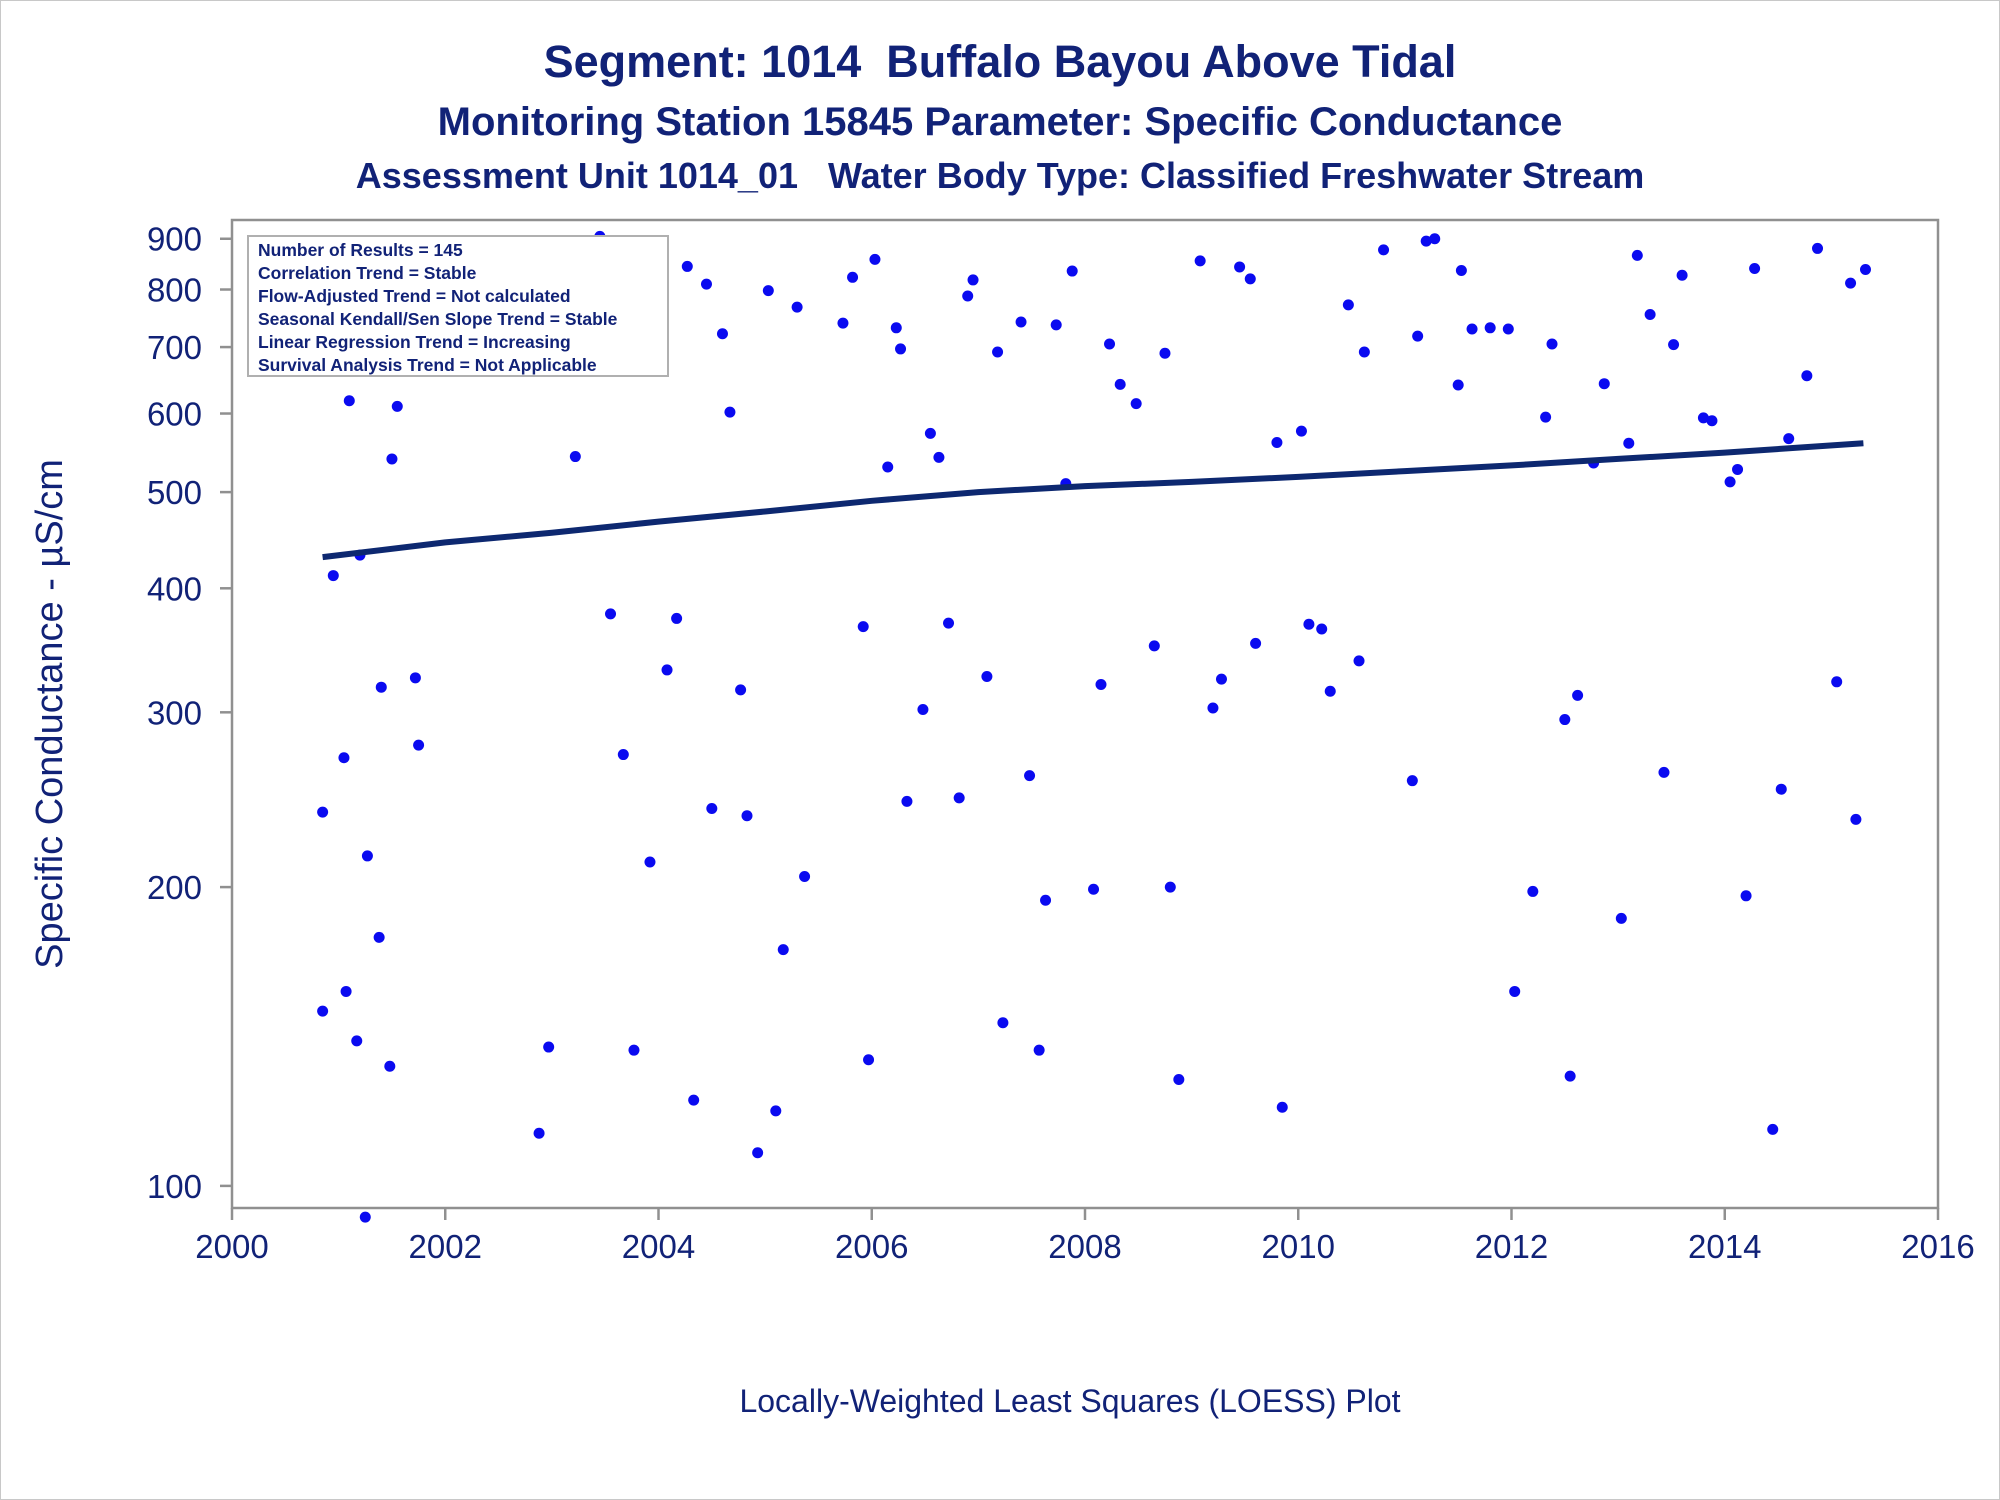 This screenshot has width=2000, height=1500. I want to click on y-tick-label: 500, so click(174, 492).